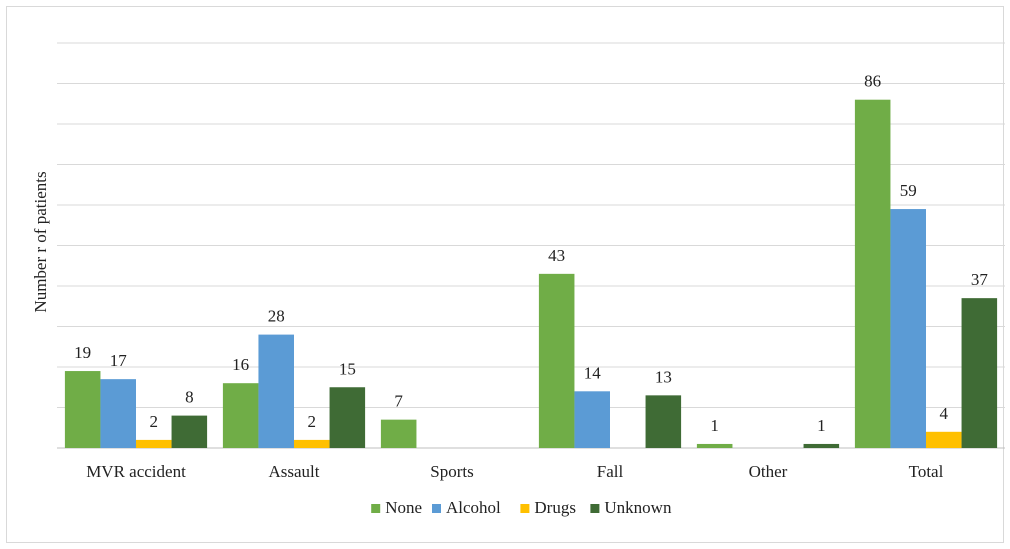 This screenshot has height=549, width=1010. I want to click on data-label-alcohol-1: 28, so click(276, 316).